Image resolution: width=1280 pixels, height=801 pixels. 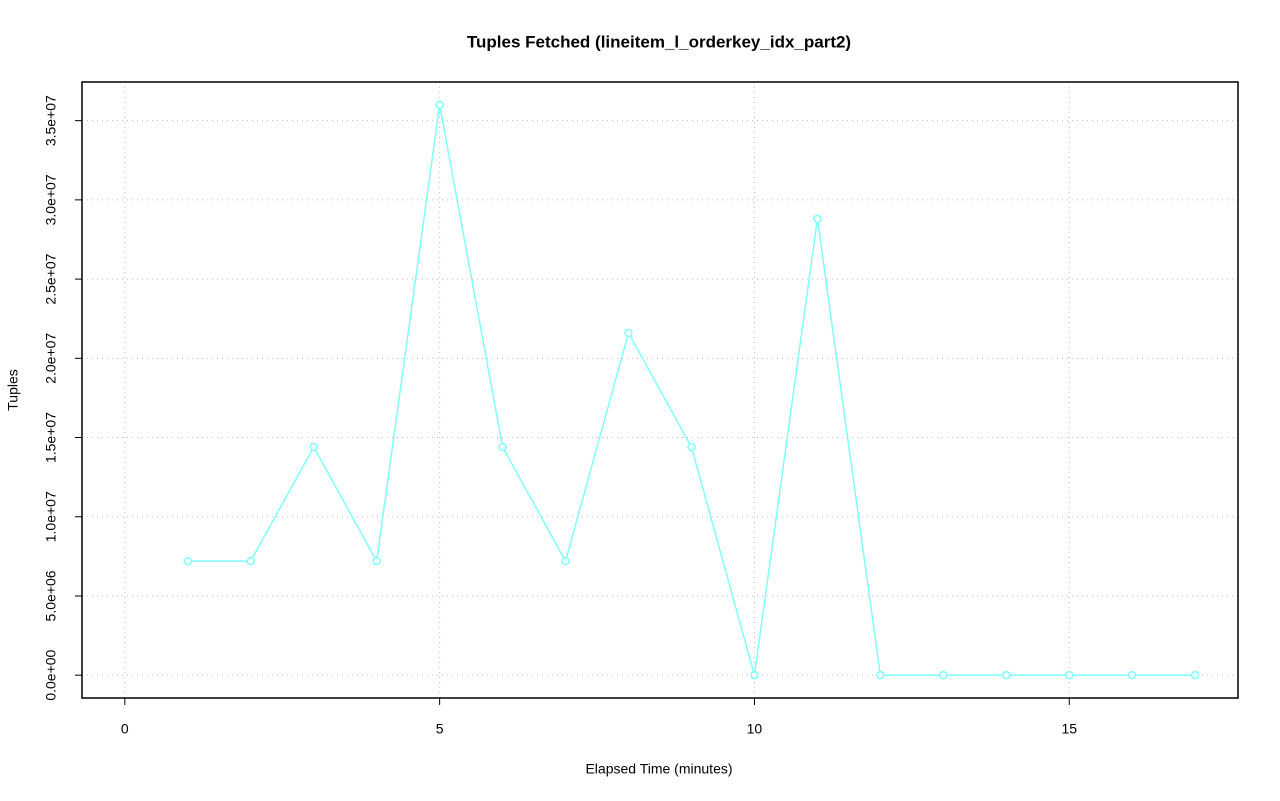 What do you see at coordinates (51, 358) in the screenshot?
I see `y-tick-label: 2.0e+07` at bounding box center [51, 358].